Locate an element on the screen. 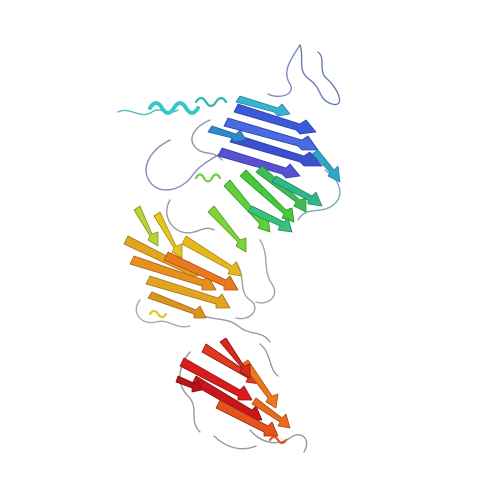  domain-orange-yellow is located at coordinates (183, 262).